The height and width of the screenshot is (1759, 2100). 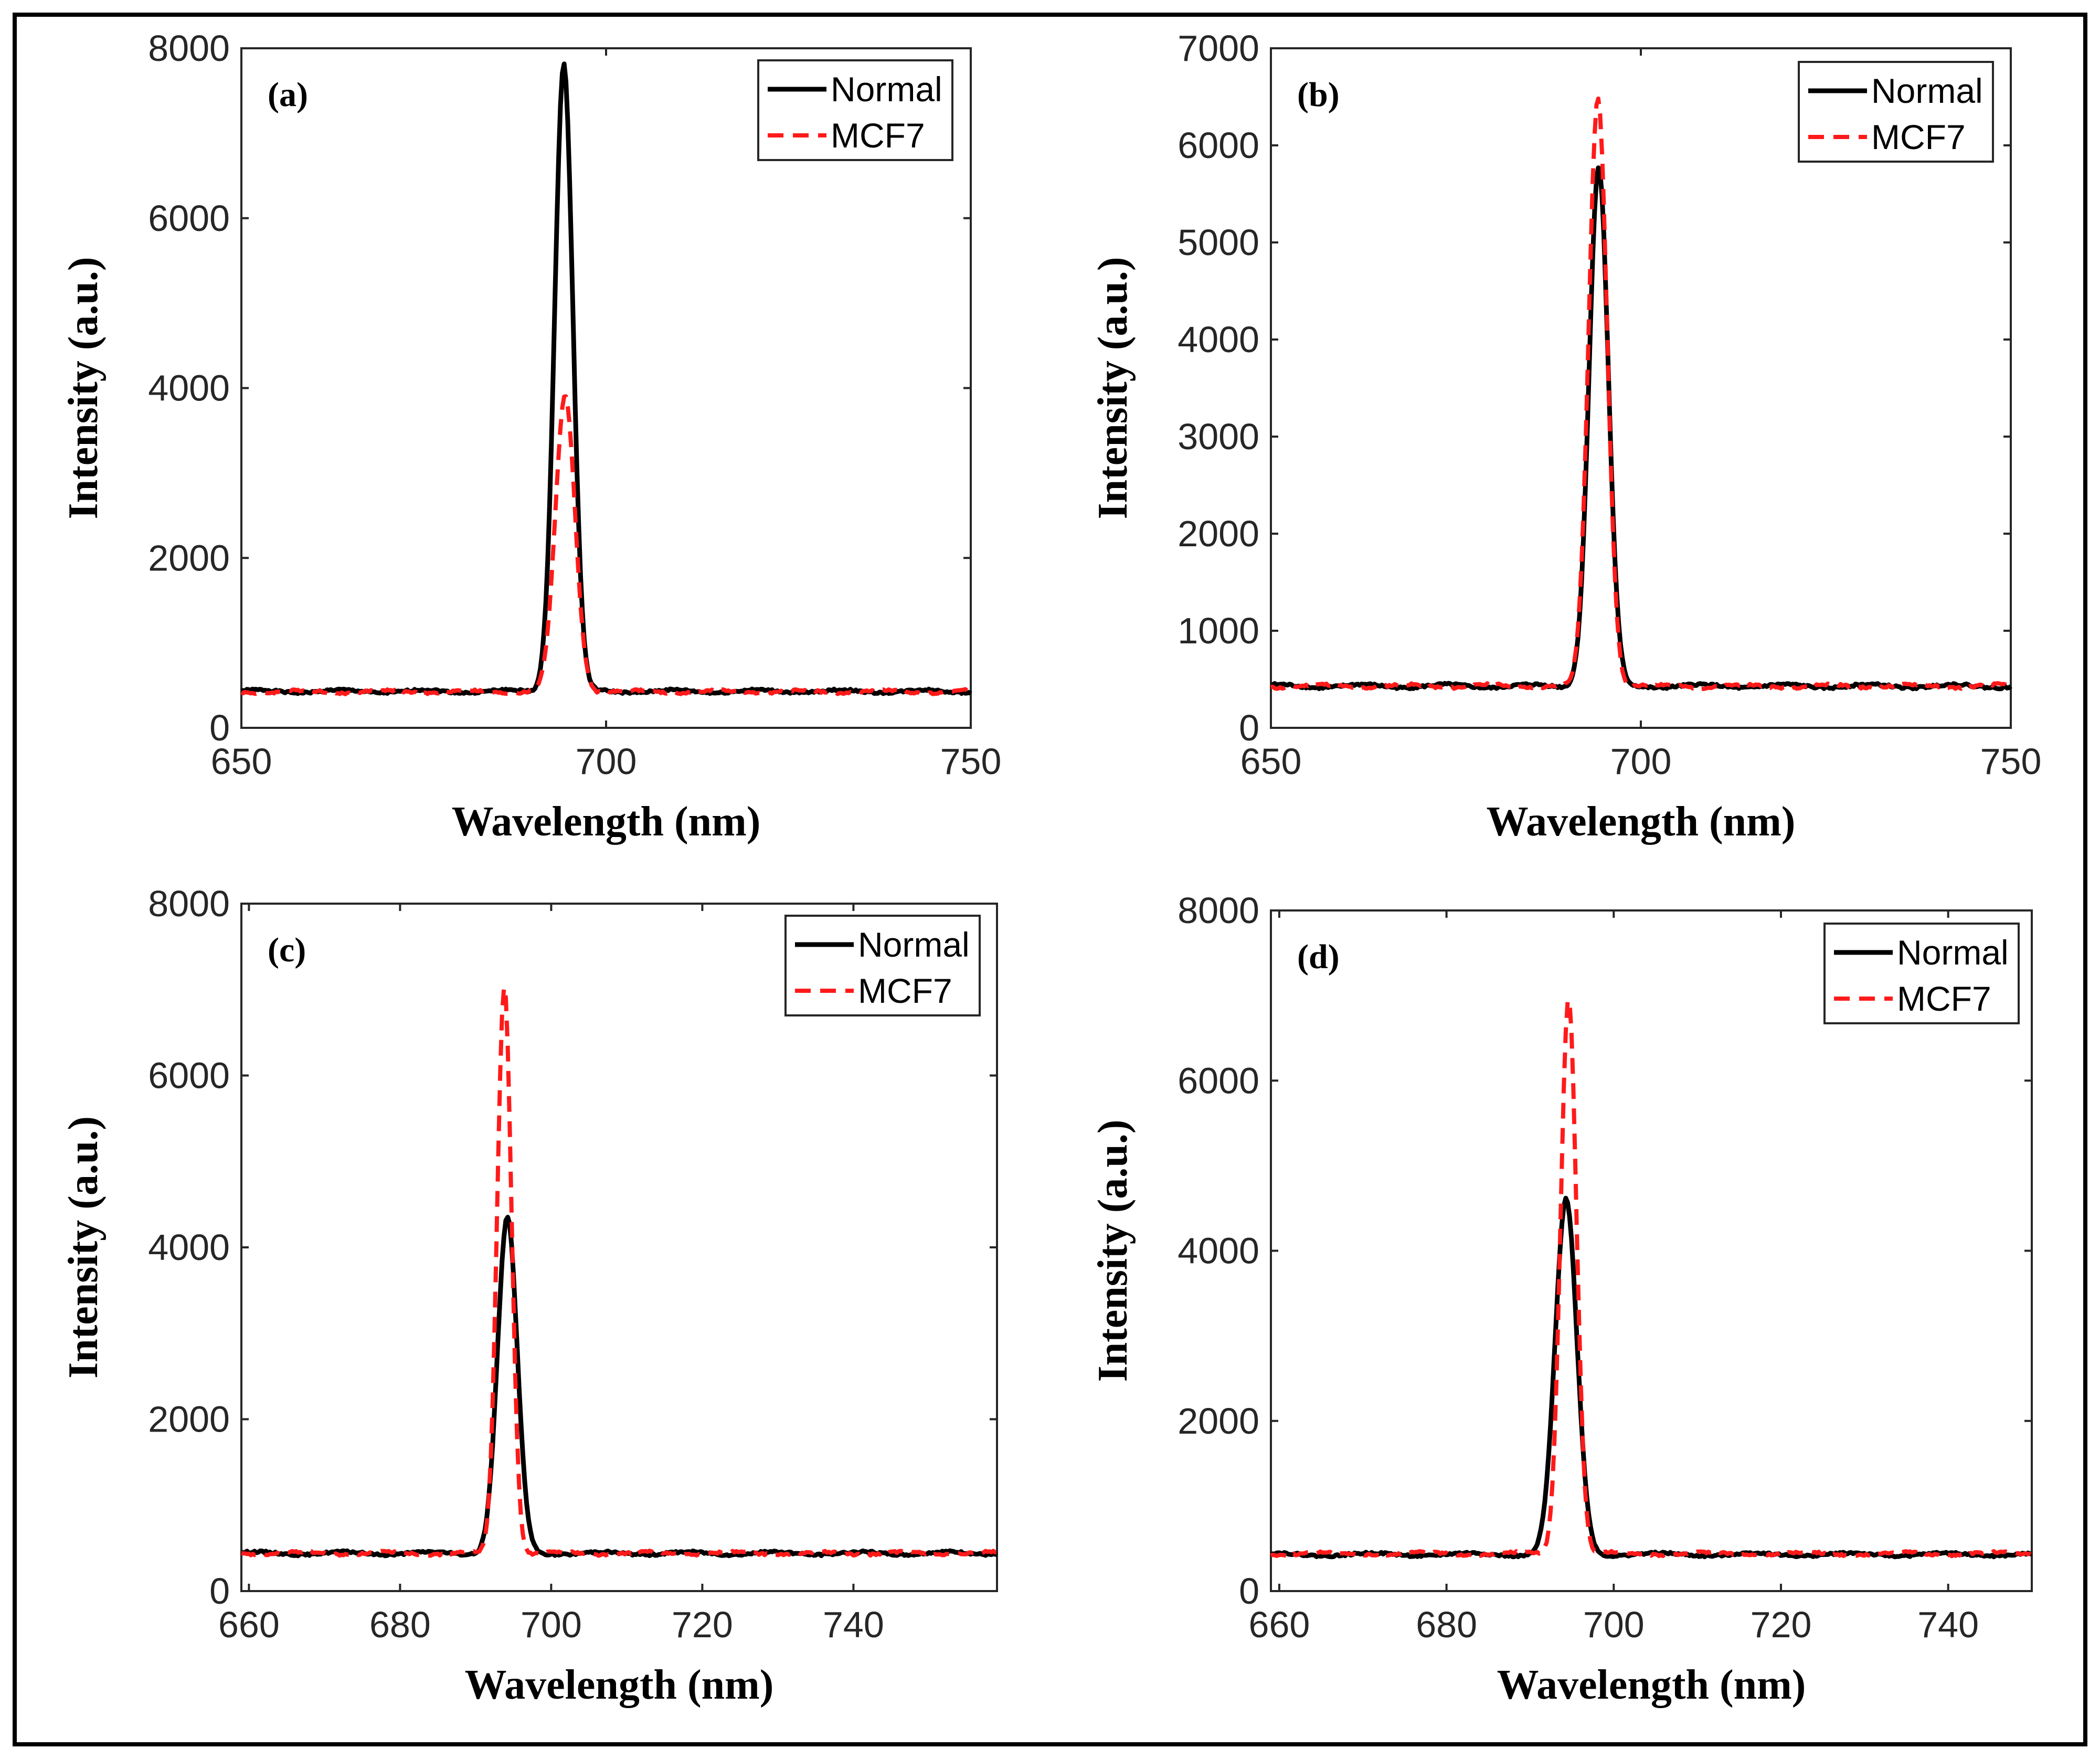 I want to click on plot-area-c, so click(x=619, y=1248).